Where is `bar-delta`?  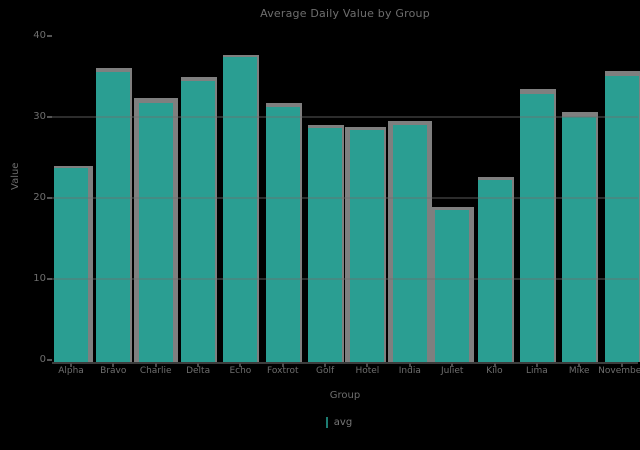 bar-delta is located at coordinates (198, 221).